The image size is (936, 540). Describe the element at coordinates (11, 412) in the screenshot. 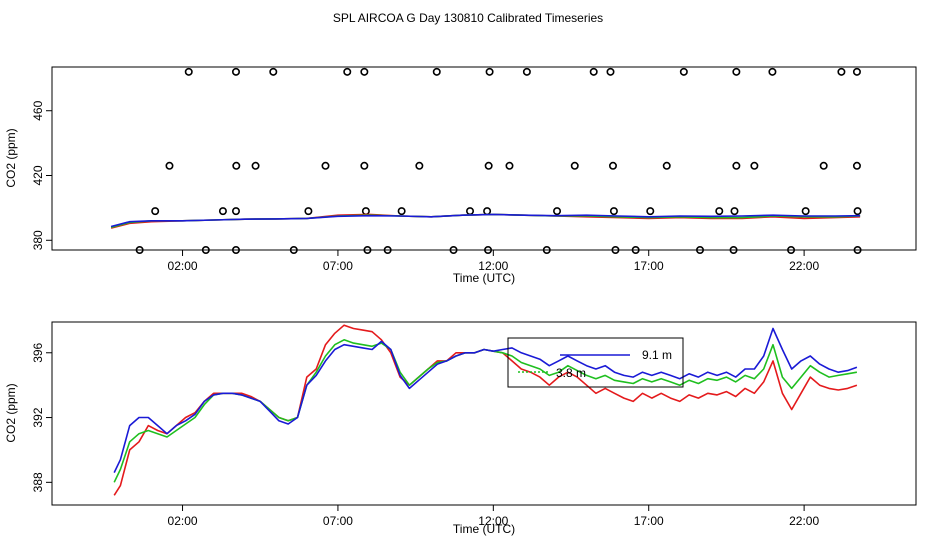

I see `bottom-y-axis-label: CO2 (ppm)` at that location.